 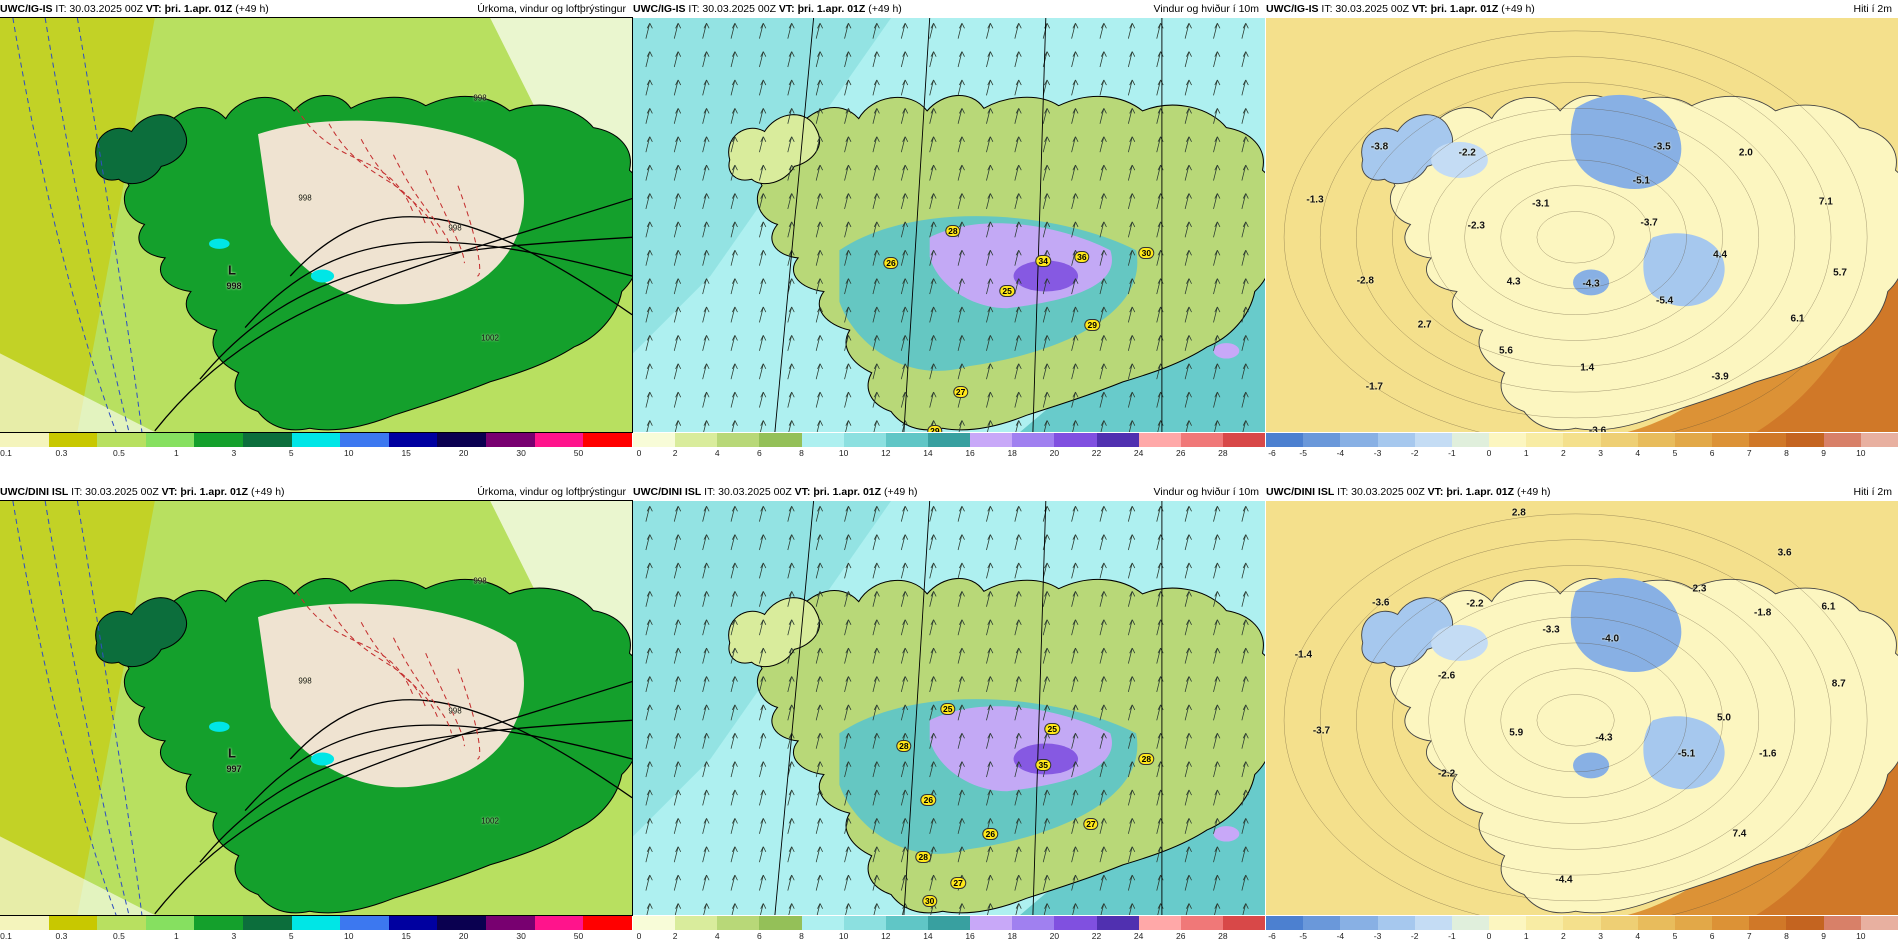 What do you see at coordinates (1699, 589) in the screenshot?
I see `temperature-label: 2.3` at bounding box center [1699, 589].